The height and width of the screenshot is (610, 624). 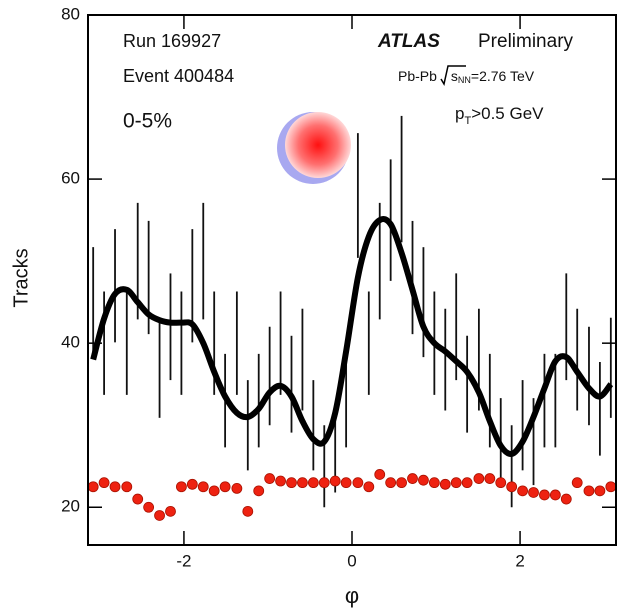 What do you see at coordinates (459, 113) in the screenshot?
I see `cut-text: p` at bounding box center [459, 113].